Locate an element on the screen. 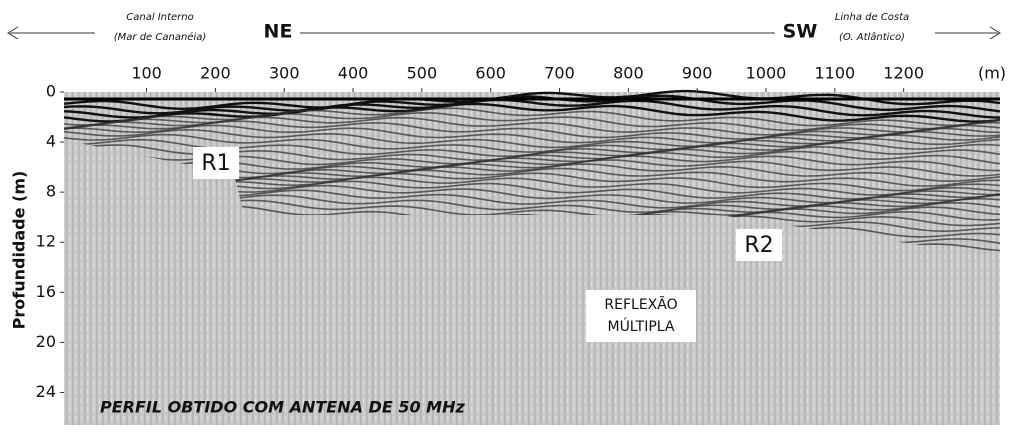  x-tick-label: 1100 is located at coordinates (834, 73).